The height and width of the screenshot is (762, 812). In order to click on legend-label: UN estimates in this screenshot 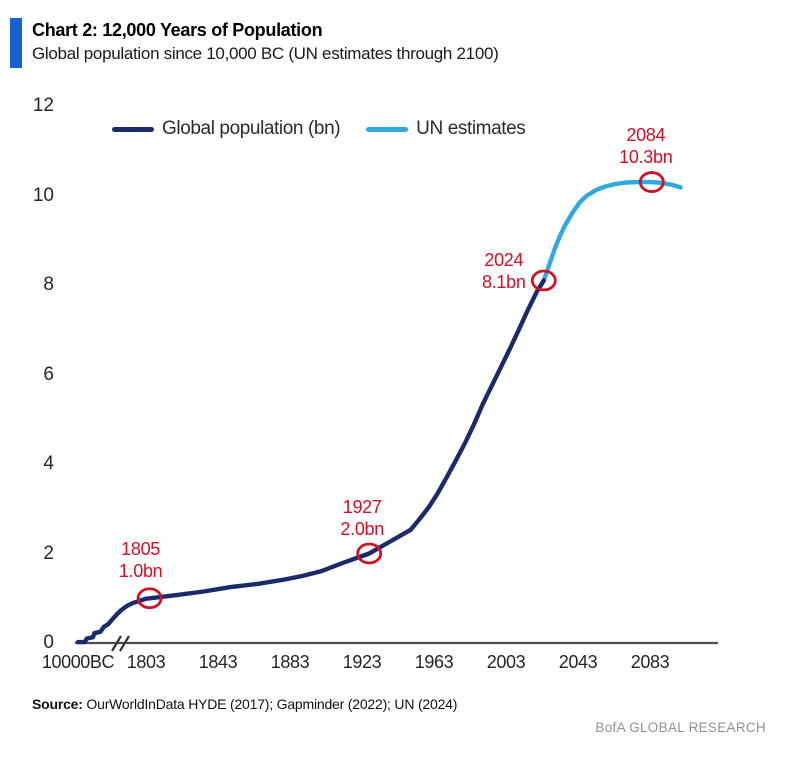, I will do `click(471, 128)`.